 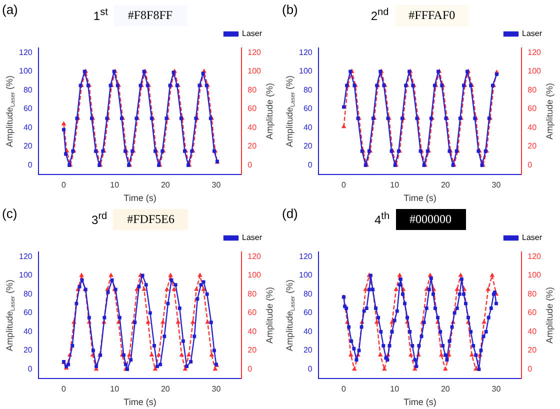 I want to click on chart-subtitle: #FFFAF0, so click(x=432, y=15).